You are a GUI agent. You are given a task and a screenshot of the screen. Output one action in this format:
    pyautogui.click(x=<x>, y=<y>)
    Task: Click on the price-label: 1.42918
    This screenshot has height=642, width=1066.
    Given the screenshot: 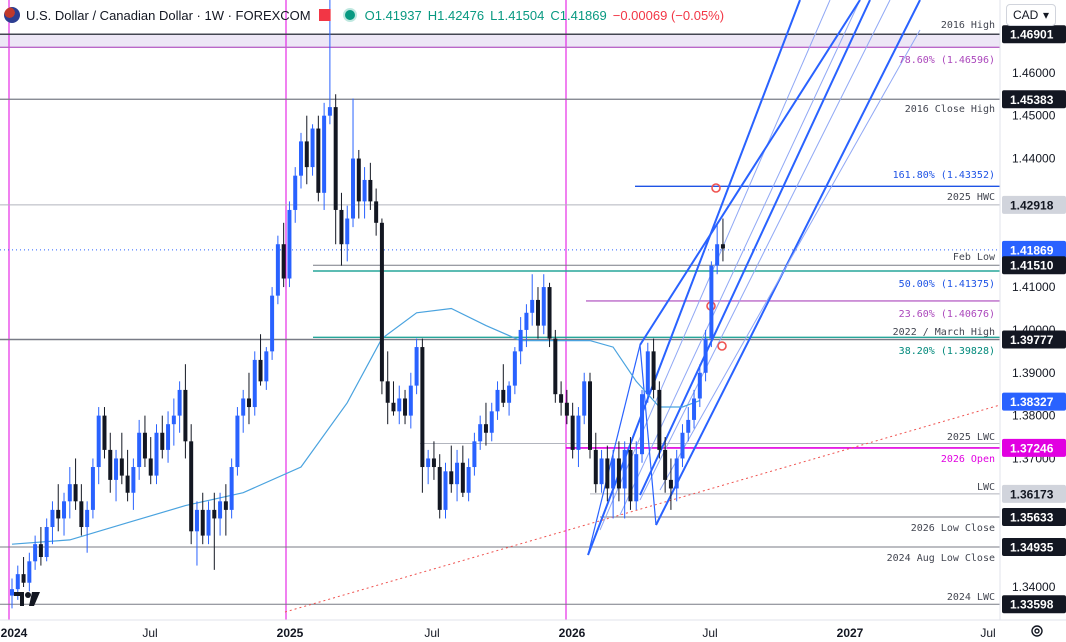 What is the action you would take?
    pyautogui.click(x=1034, y=204)
    